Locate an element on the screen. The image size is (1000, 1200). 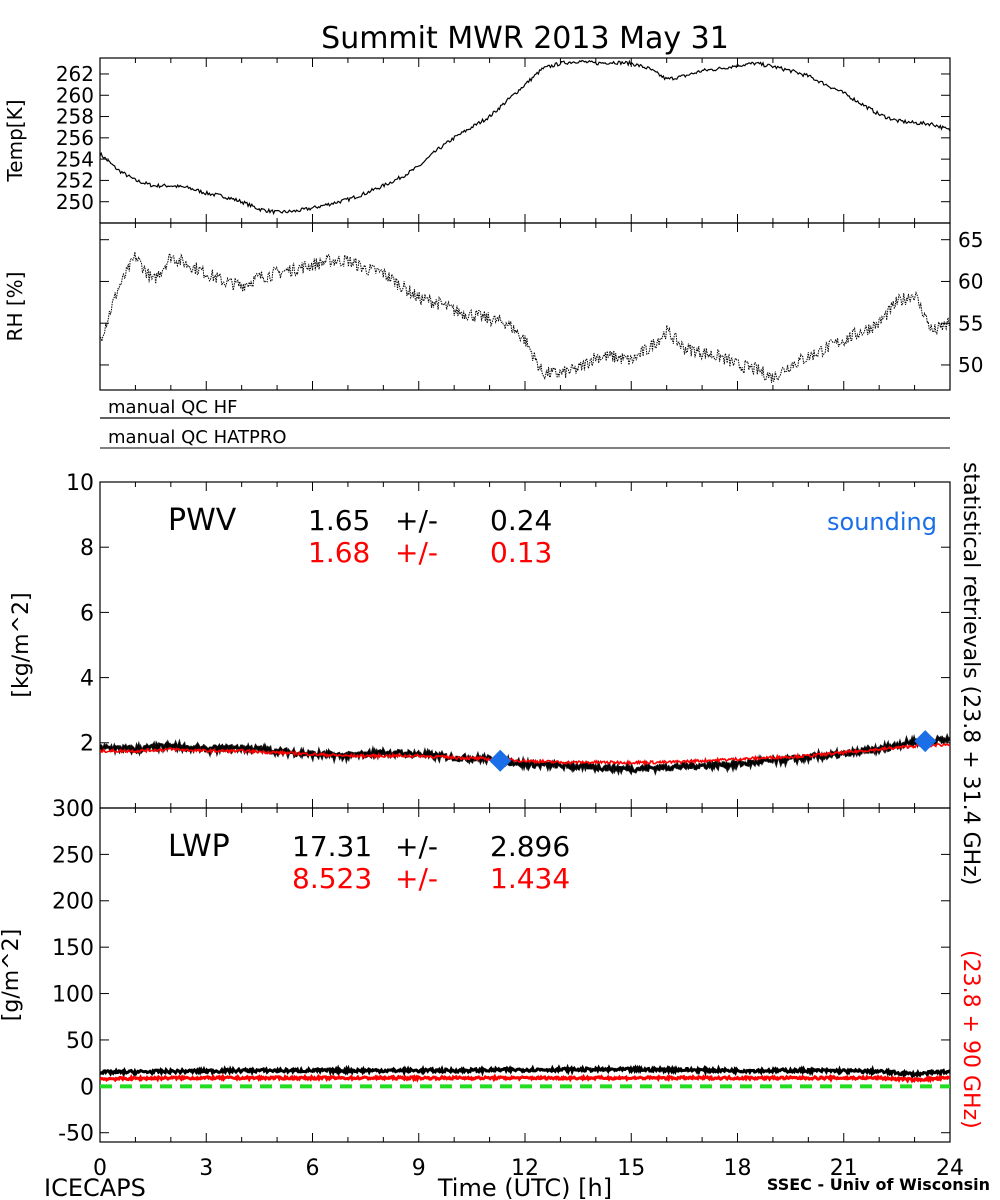
temperature-y-tick-label: 262 is located at coordinates (75, 74).